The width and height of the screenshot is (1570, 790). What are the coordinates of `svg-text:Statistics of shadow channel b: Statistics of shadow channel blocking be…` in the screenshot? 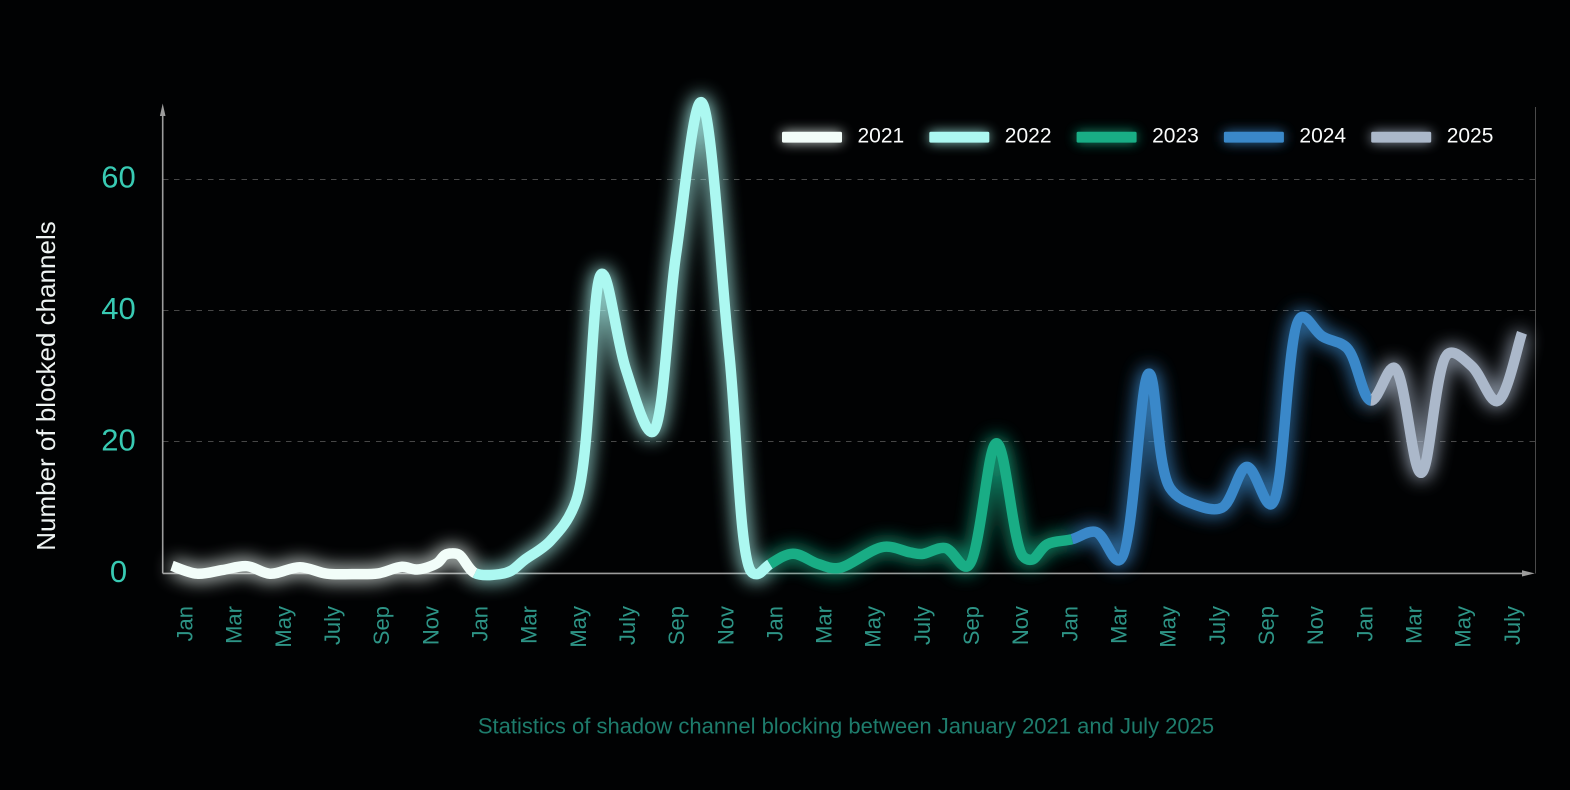 It's located at (846, 726).